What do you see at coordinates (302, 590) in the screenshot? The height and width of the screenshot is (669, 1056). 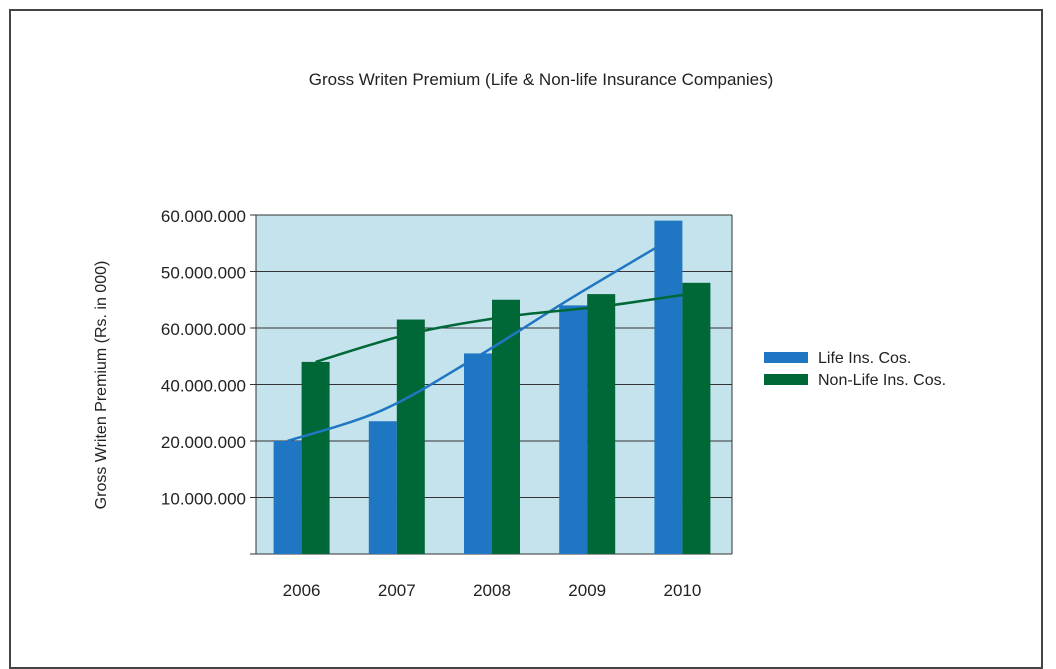 I see `x-tick-label: 2006` at bounding box center [302, 590].